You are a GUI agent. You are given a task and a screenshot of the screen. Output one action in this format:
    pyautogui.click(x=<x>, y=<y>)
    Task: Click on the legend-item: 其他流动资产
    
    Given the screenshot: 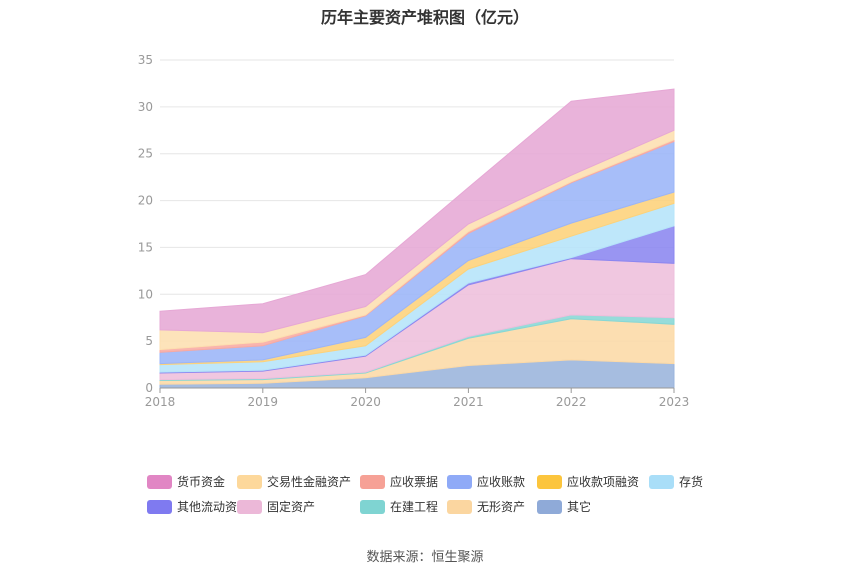 What is the action you would take?
    pyautogui.click(x=198, y=506)
    